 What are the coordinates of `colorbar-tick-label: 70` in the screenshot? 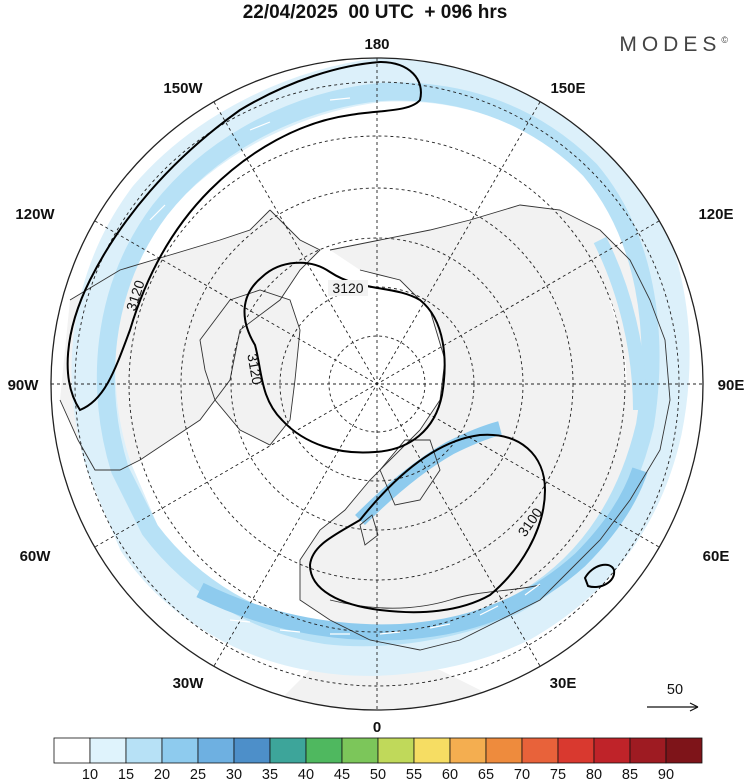 It's located at (522, 774).